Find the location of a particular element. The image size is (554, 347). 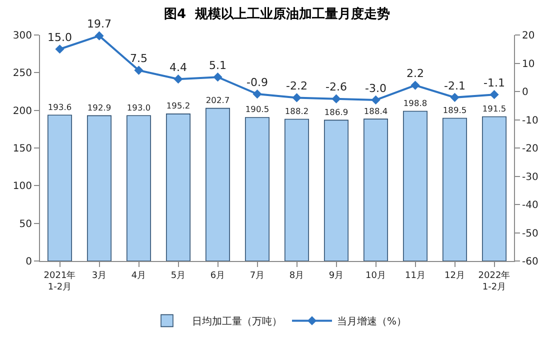

y2-tick-label: -20 is located at coordinates (530, 149).